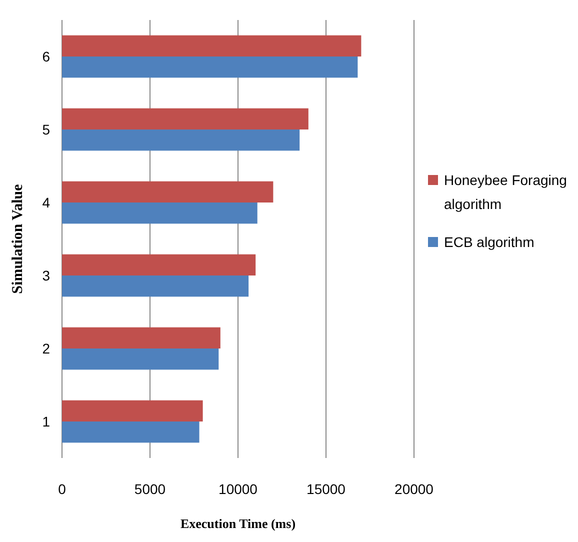 The width and height of the screenshot is (578, 542). What do you see at coordinates (46, 202) in the screenshot?
I see `y-tick-label: 4` at bounding box center [46, 202].